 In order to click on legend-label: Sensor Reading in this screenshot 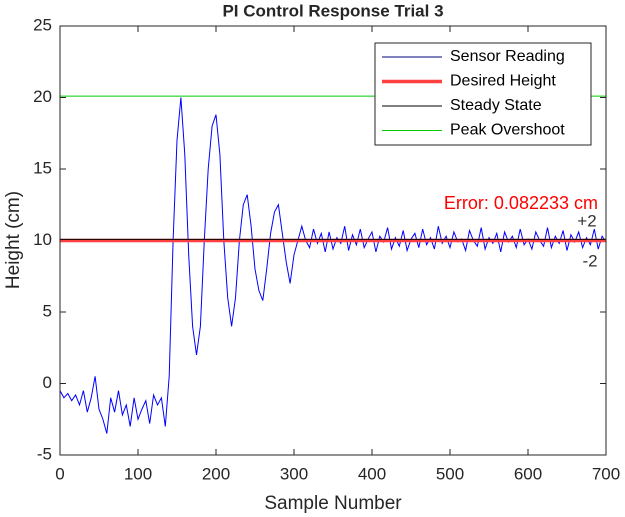, I will do `click(507, 56)`.